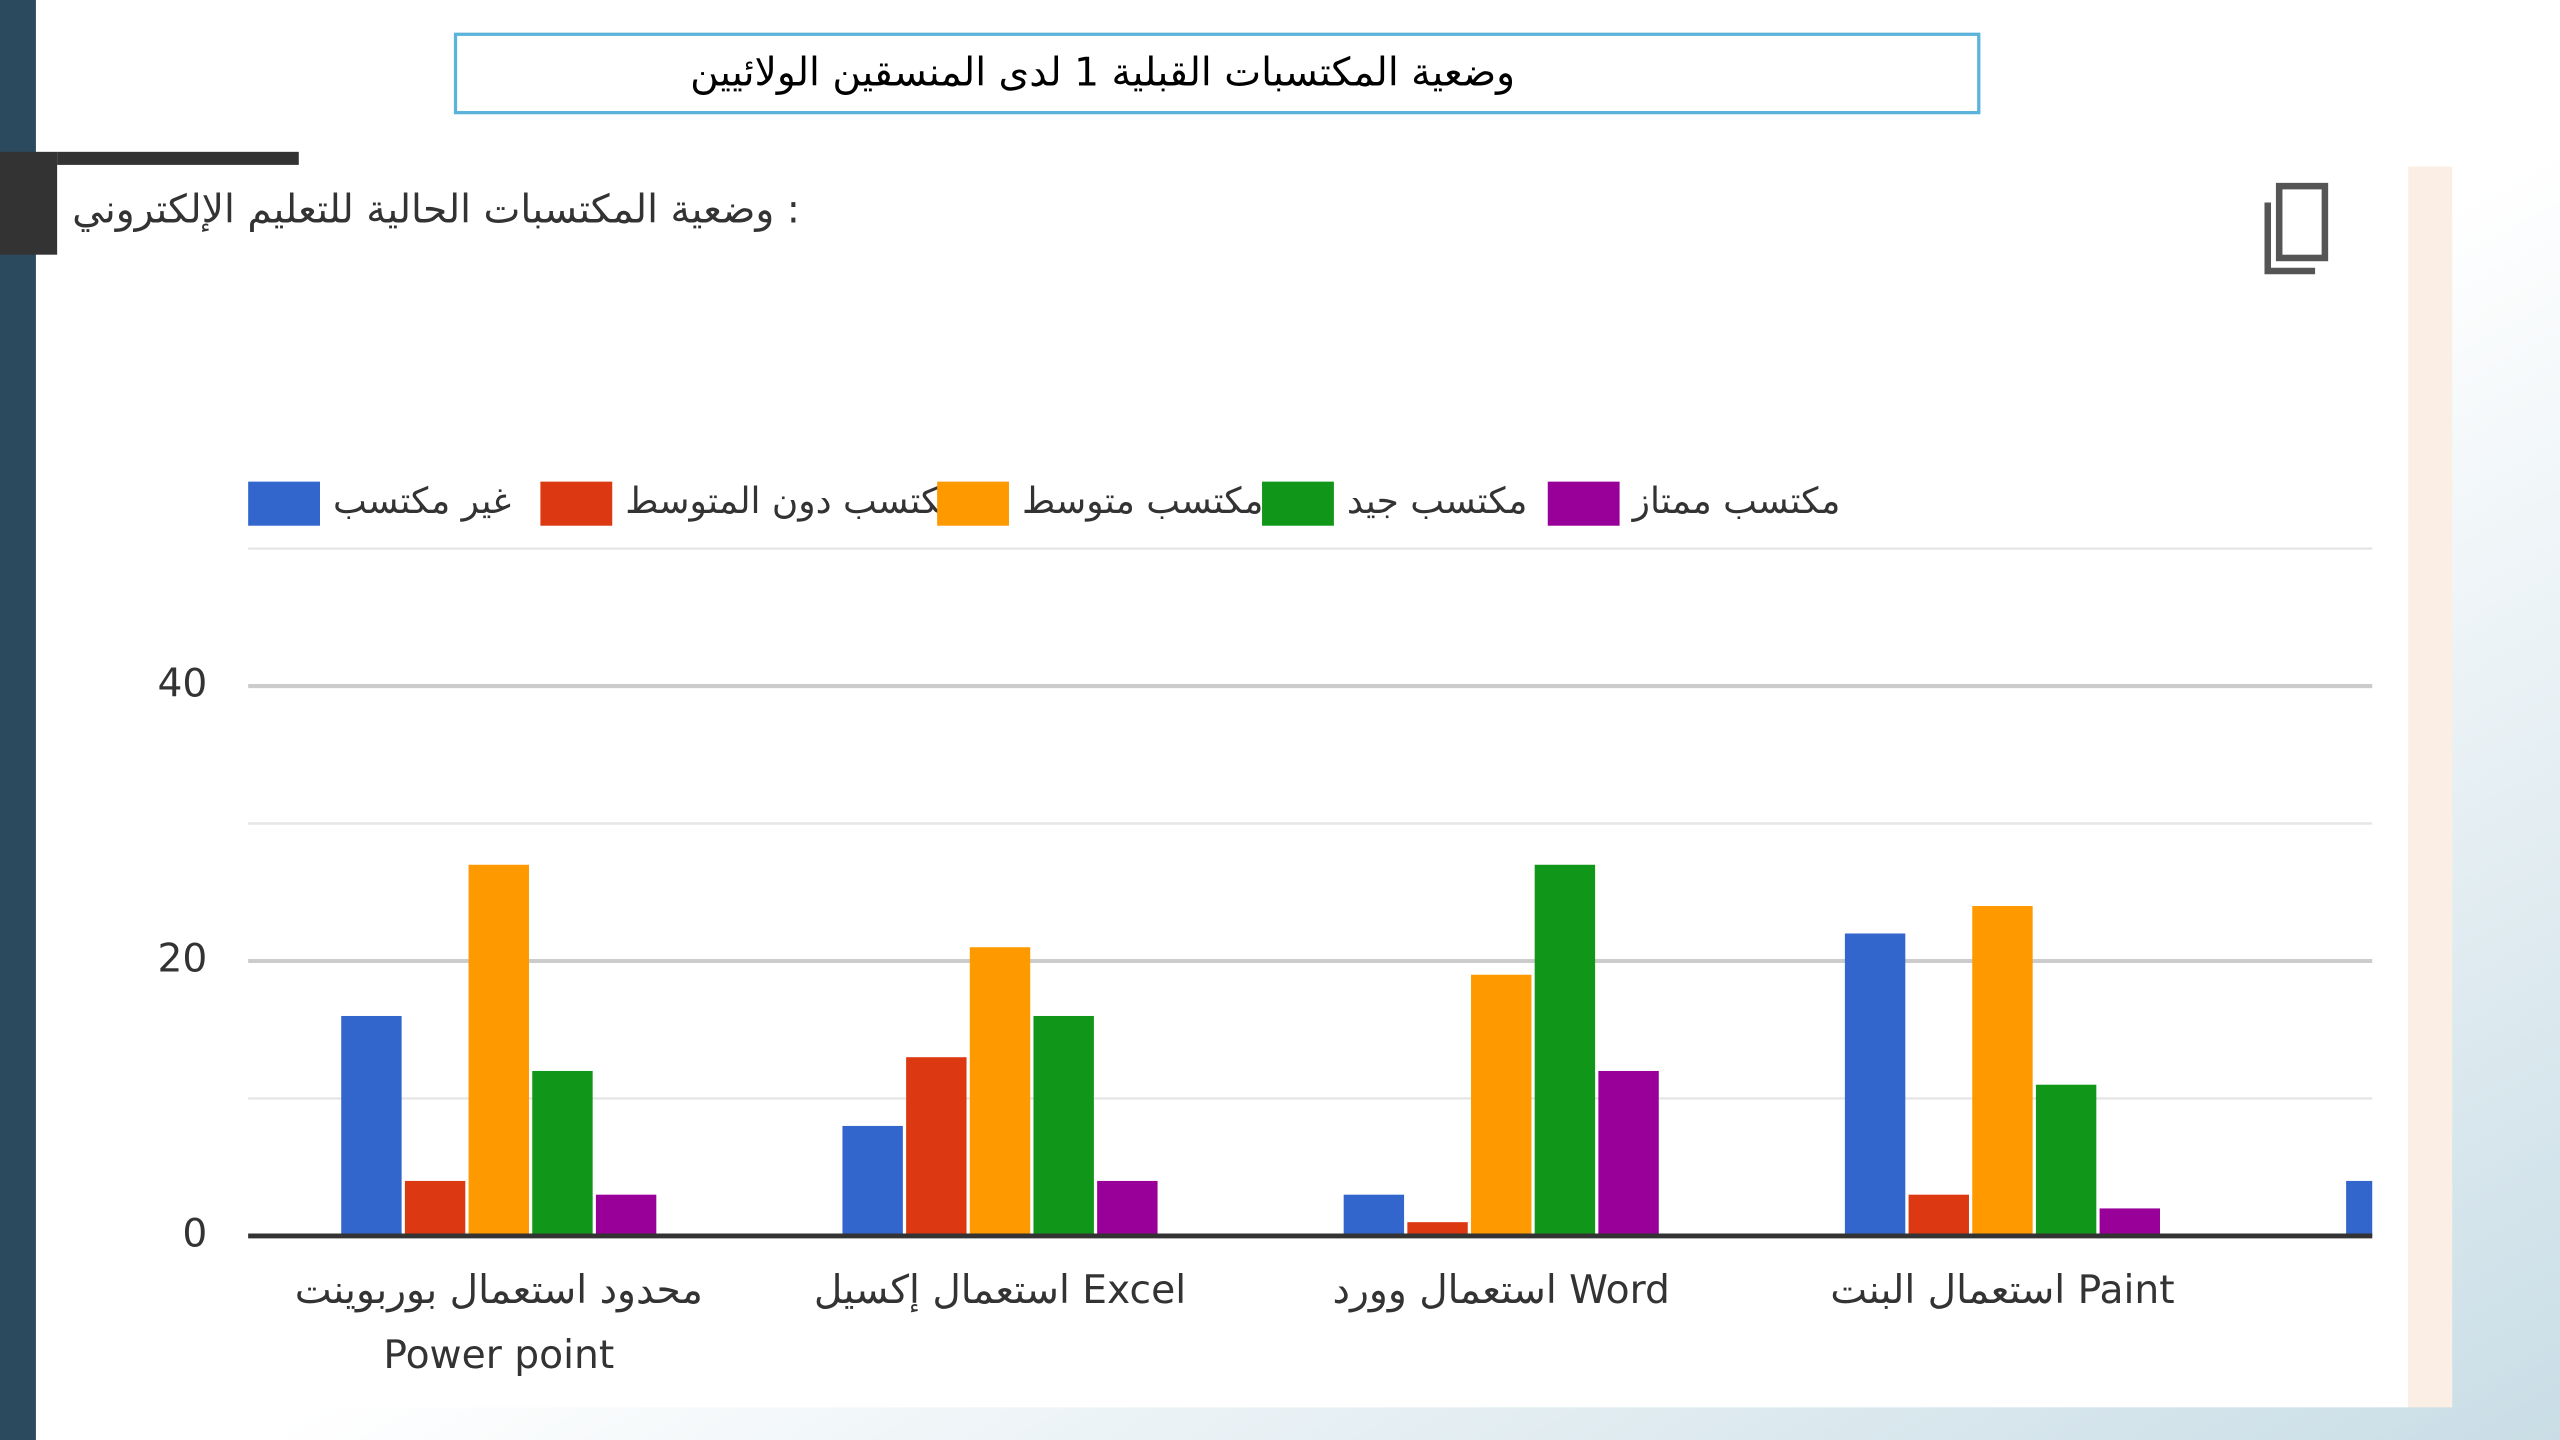 The image size is (2560, 1440). I want to click on legend-label: مكتسب جيد, so click(1437, 501).